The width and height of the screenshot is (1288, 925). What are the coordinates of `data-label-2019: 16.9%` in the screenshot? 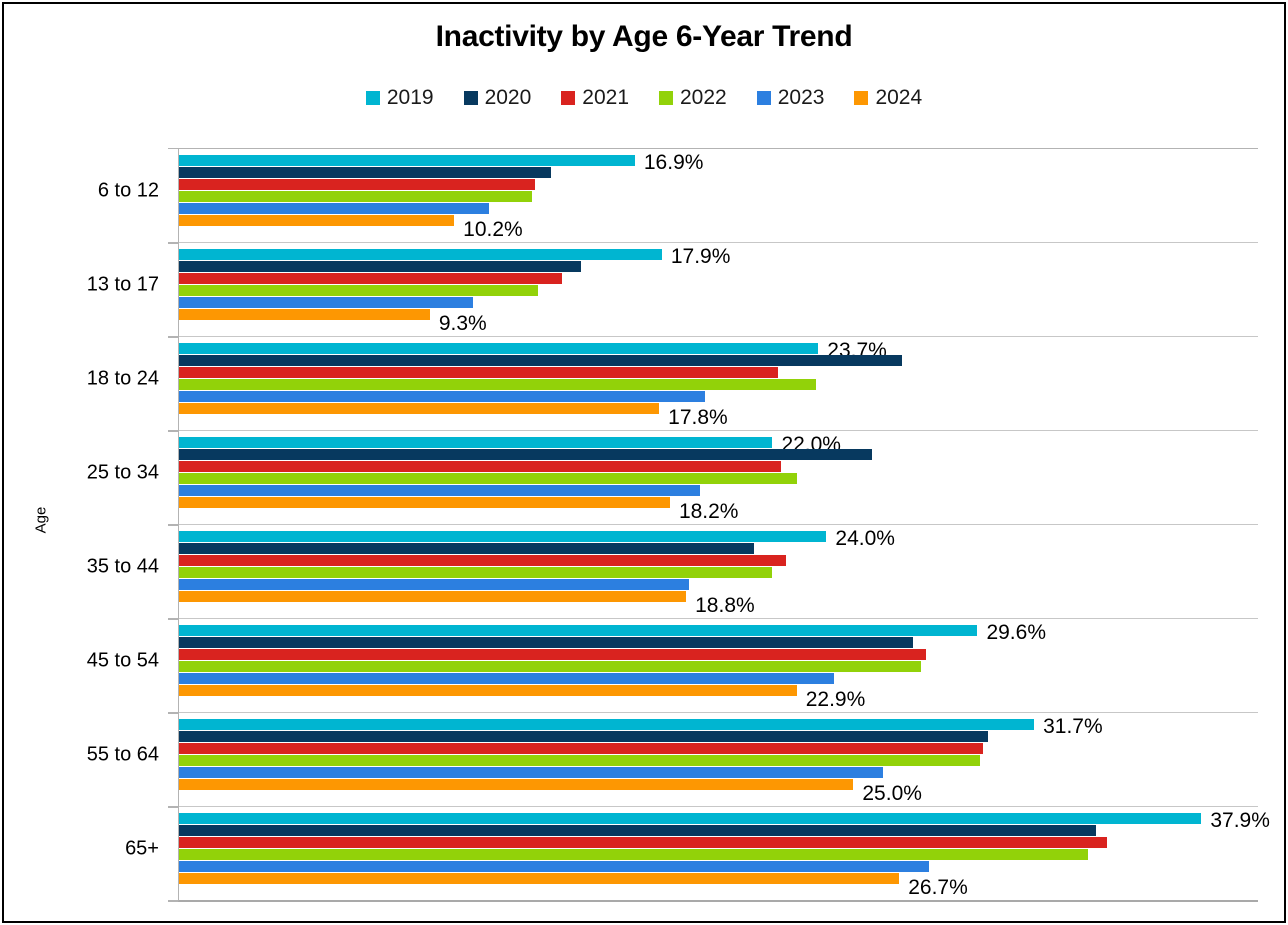 It's located at (673, 162).